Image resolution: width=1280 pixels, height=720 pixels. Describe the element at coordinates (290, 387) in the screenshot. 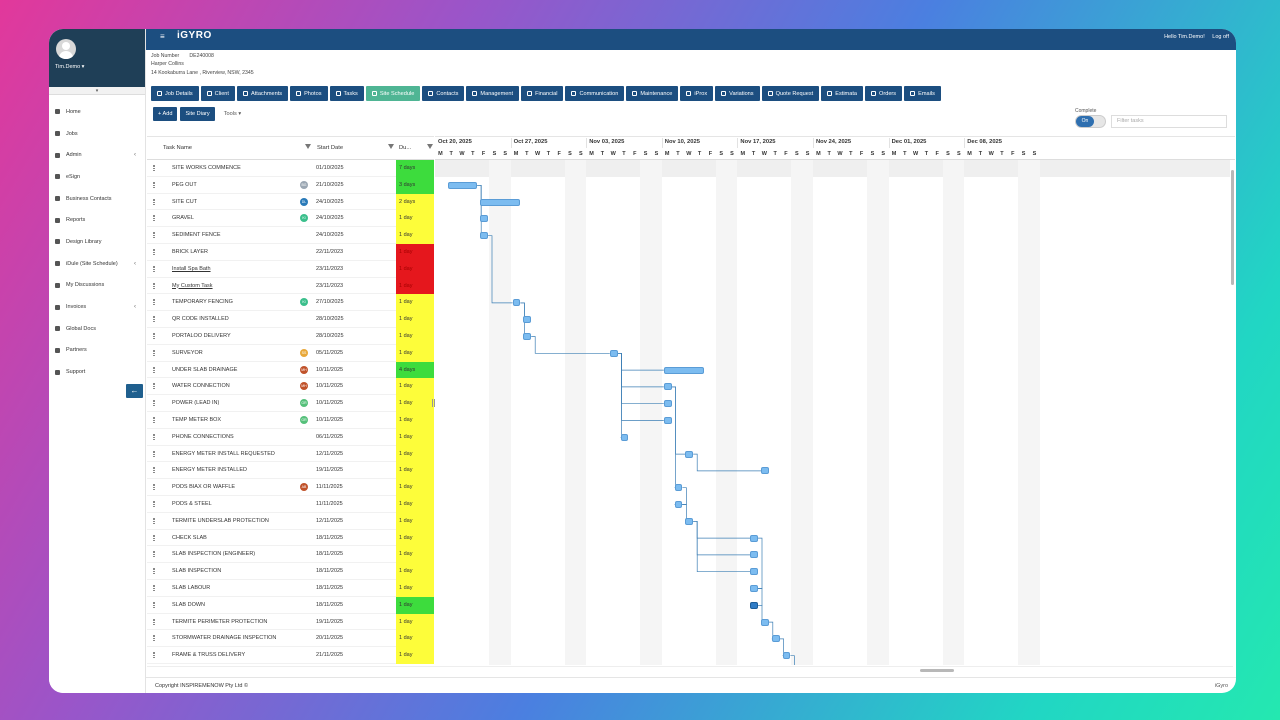

I see `task-row: WATER CONNECTION MH 10/11/2025 1 day` at that location.